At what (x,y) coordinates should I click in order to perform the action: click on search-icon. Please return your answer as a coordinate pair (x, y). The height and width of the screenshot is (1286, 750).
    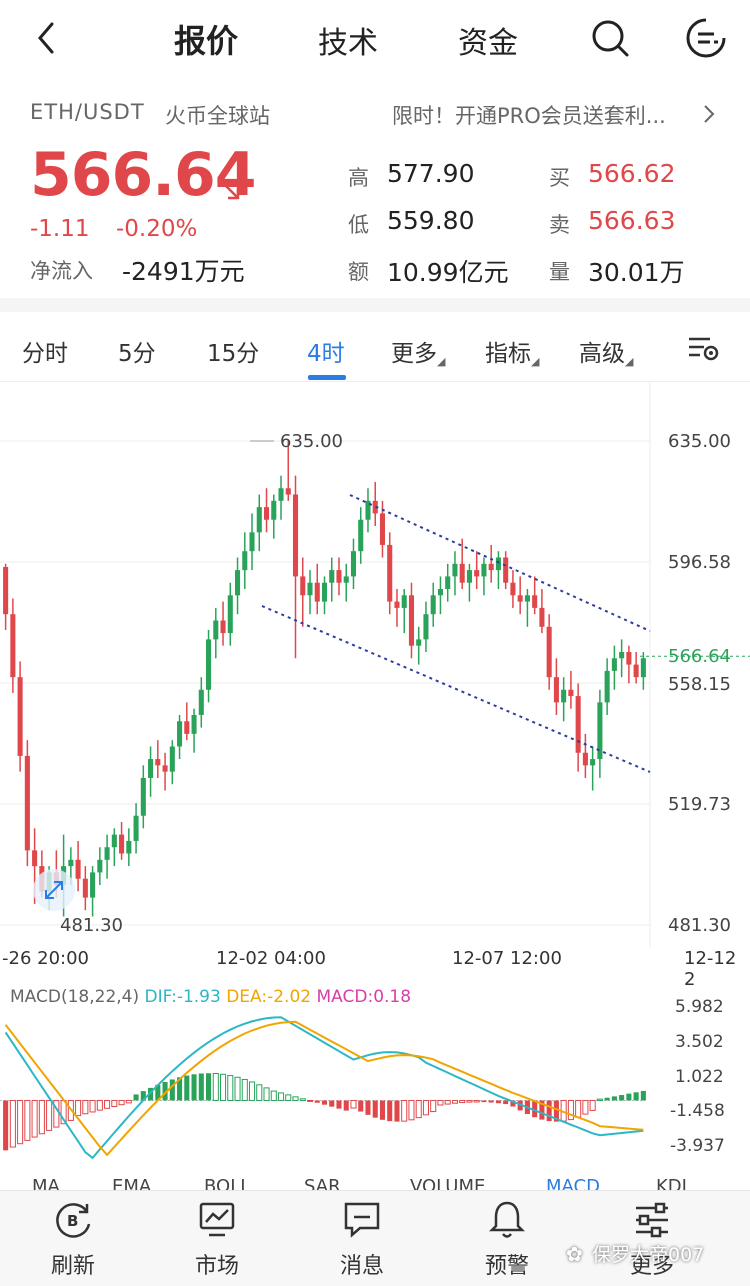
    Looking at the image, I should click on (610, 38).